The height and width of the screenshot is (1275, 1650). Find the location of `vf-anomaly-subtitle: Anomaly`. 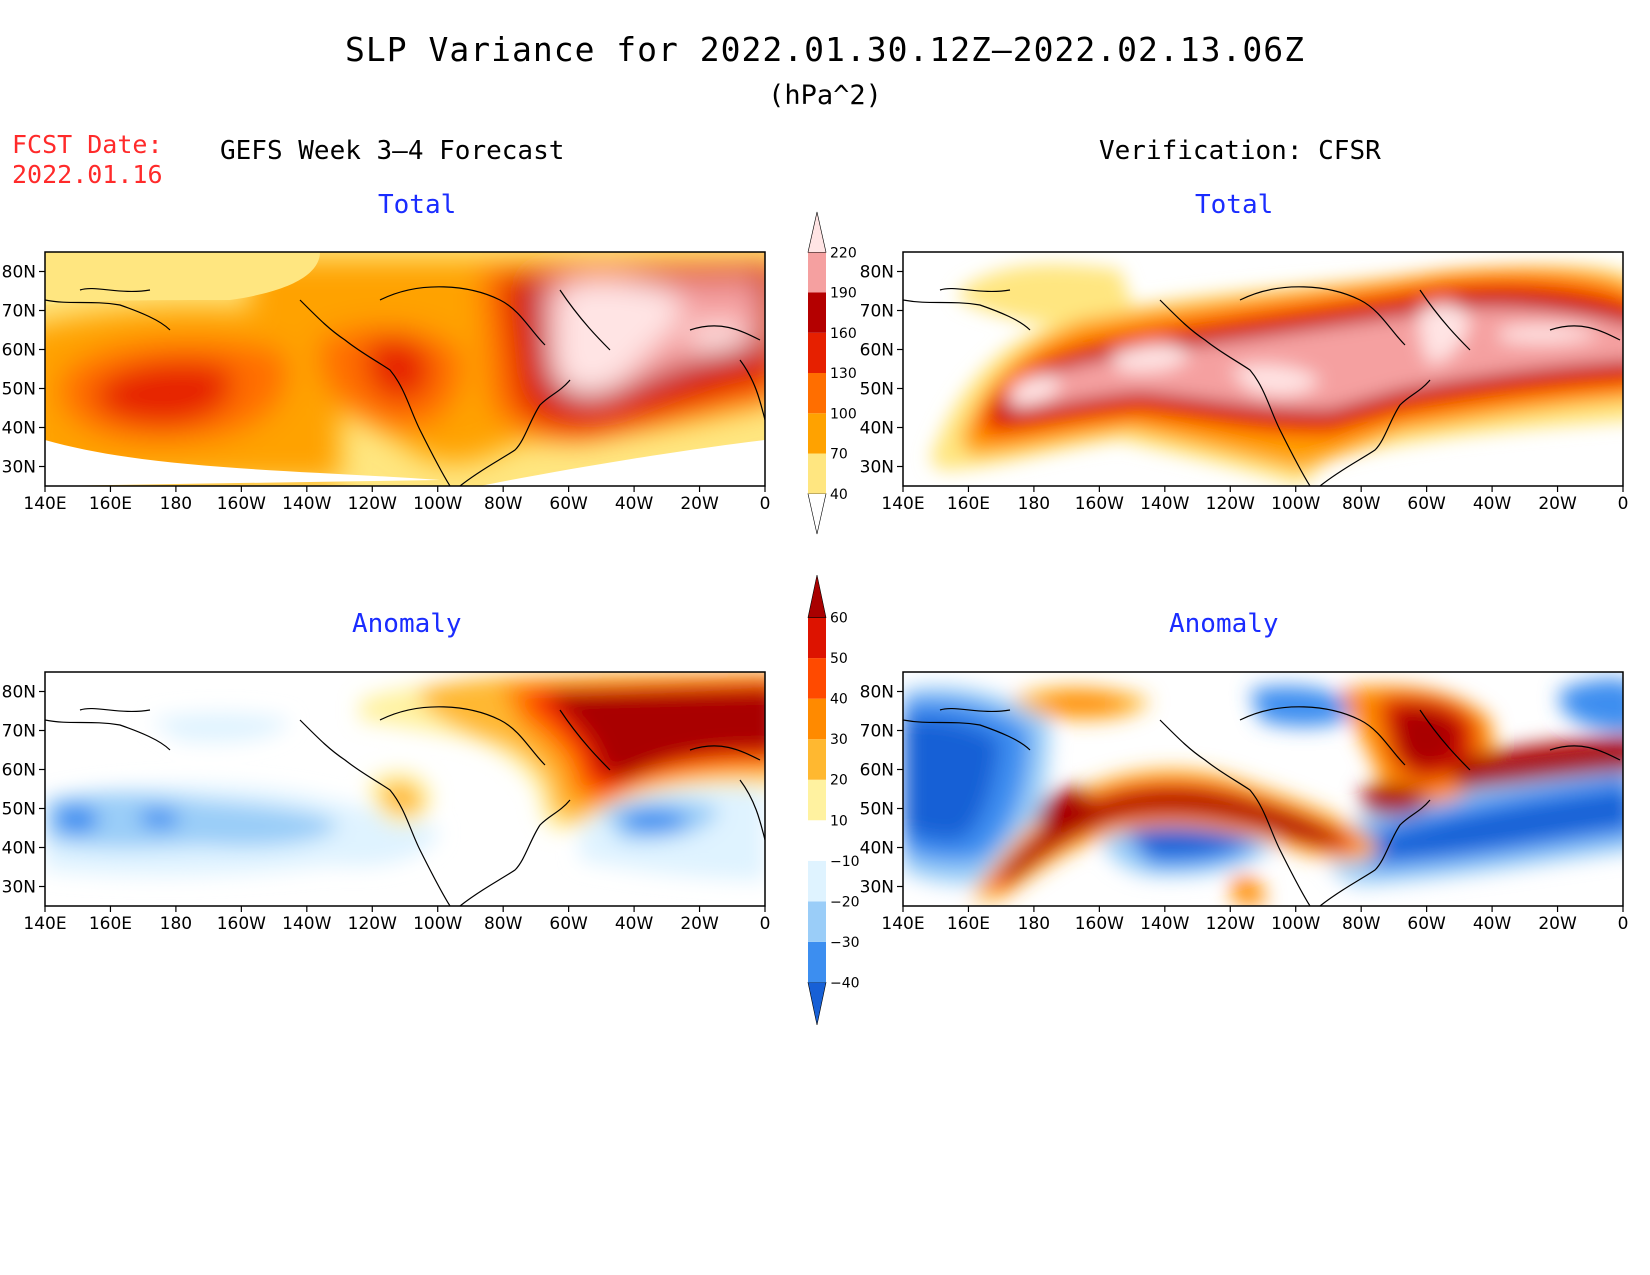

vf-anomaly-subtitle: Anomaly is located at coordinates (1224, 624).